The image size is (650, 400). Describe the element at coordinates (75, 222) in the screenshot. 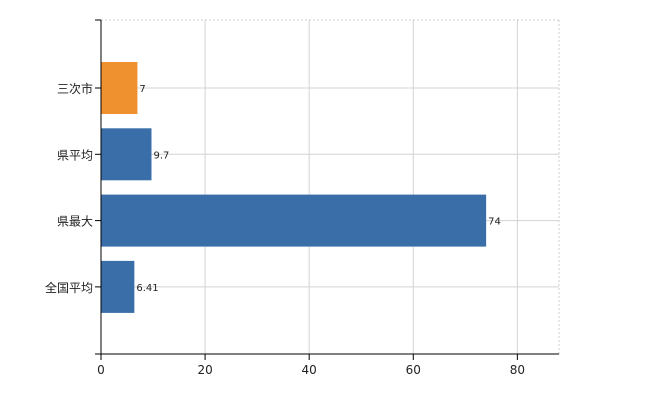

I see `y-tick-label: 県最大` at that location.